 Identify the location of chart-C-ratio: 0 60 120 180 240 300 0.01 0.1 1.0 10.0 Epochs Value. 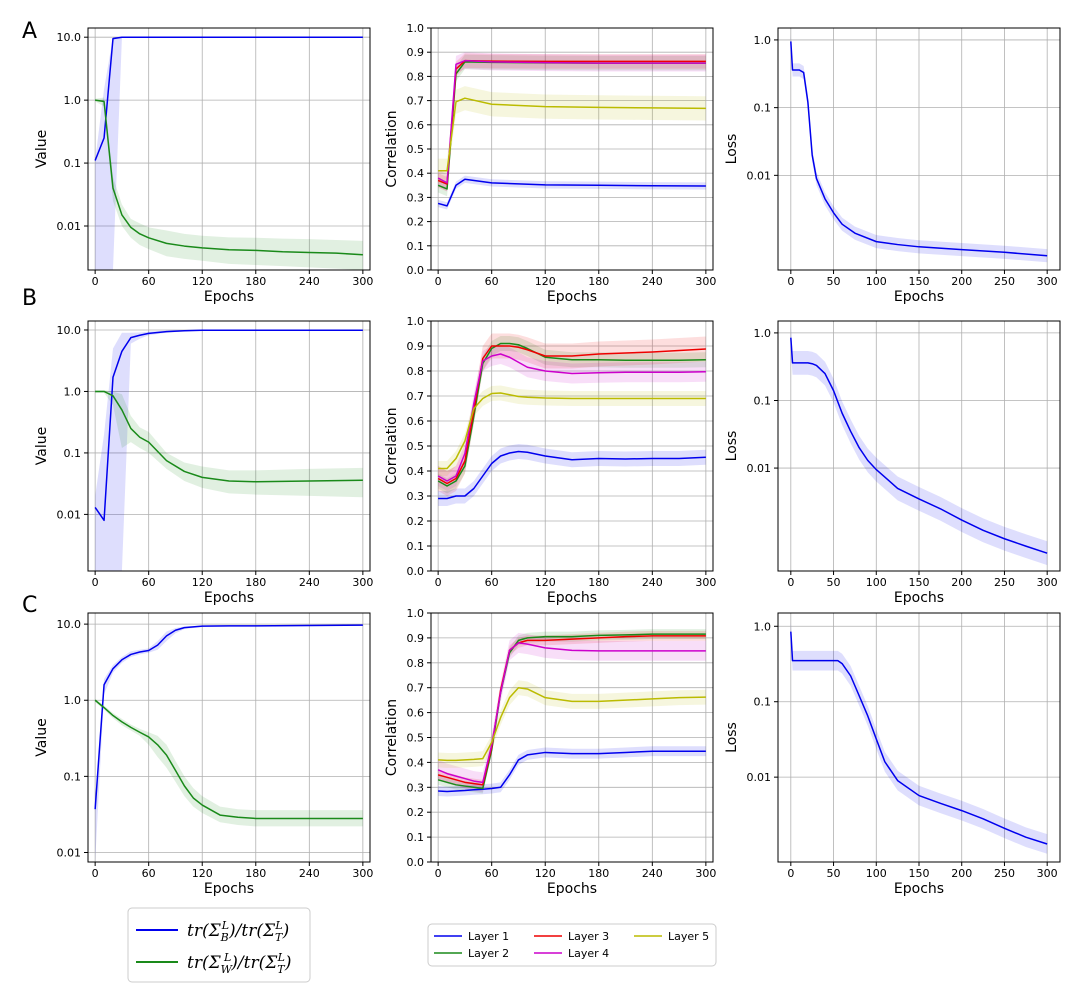
(203, 754).